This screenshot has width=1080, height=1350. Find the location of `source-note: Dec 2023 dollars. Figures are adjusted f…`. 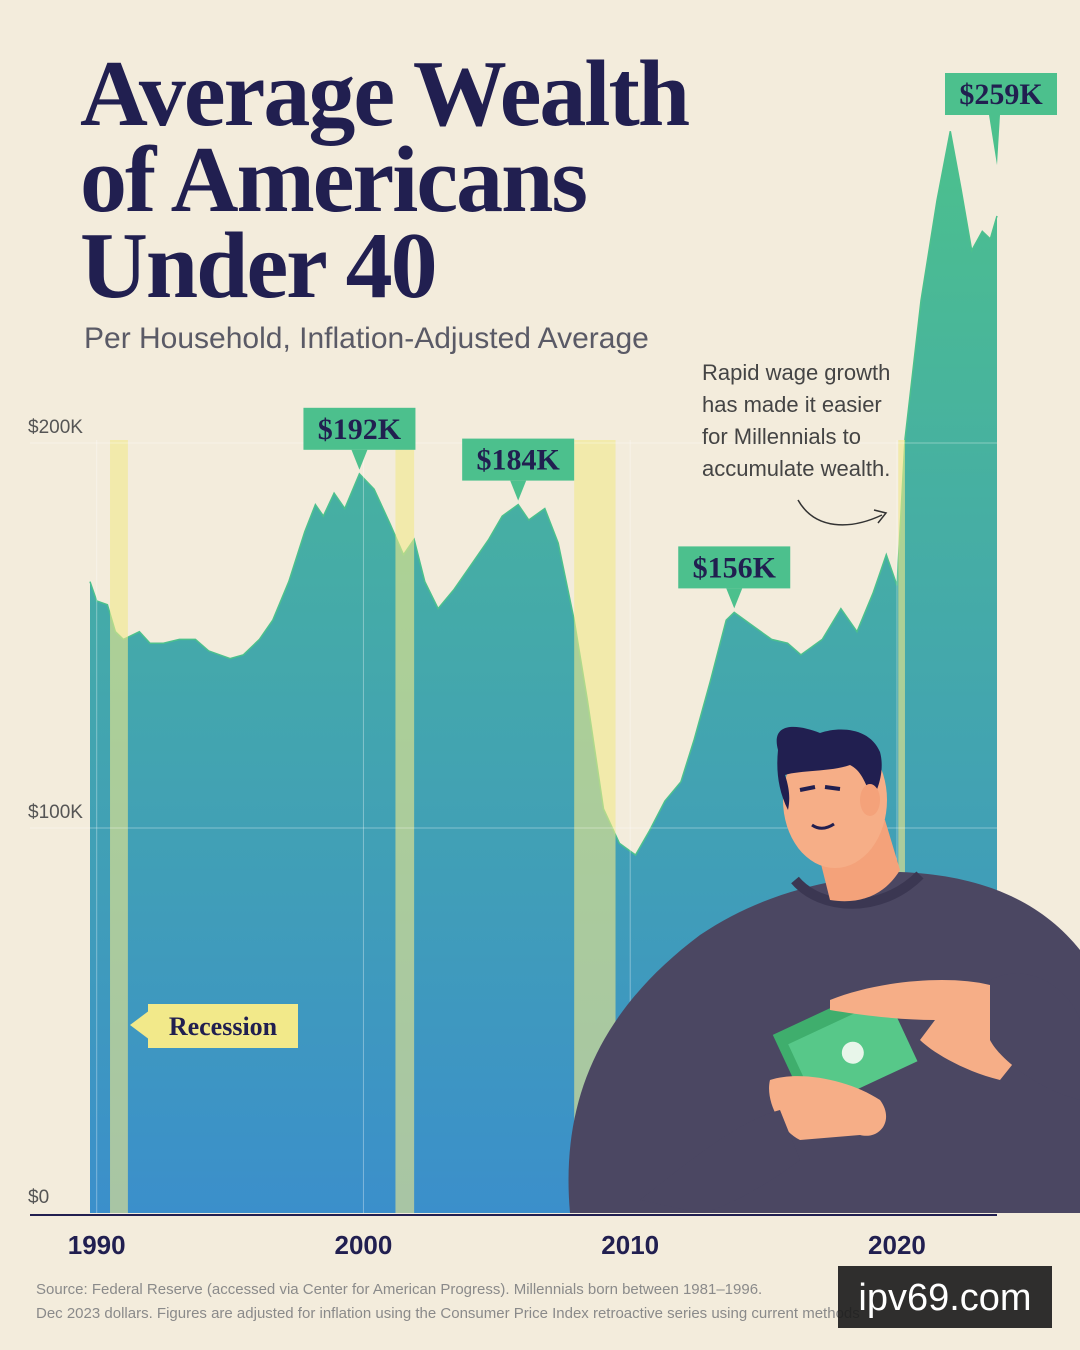

source-note: Dec 2023 dollars. Figures are adjusted f… is located at coordinates (448, 1313).